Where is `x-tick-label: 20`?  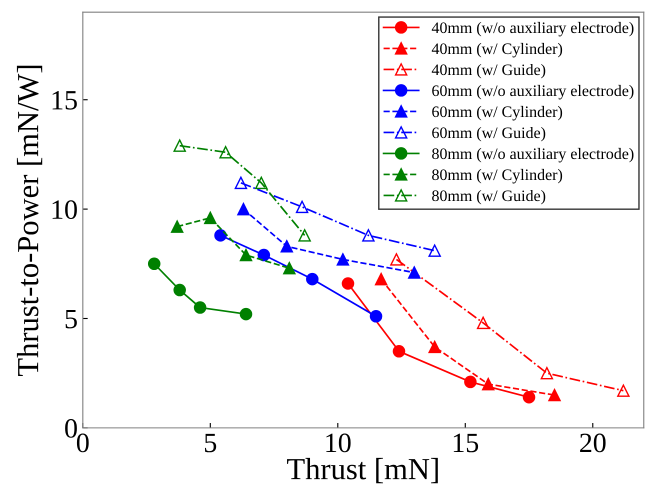 x-tick-label: 20 is located at coordinates (593, 443).